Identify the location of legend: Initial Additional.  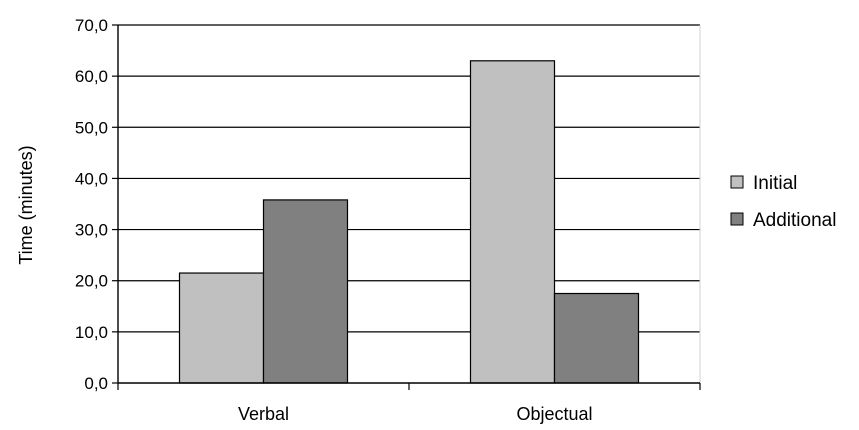
(783, 202).